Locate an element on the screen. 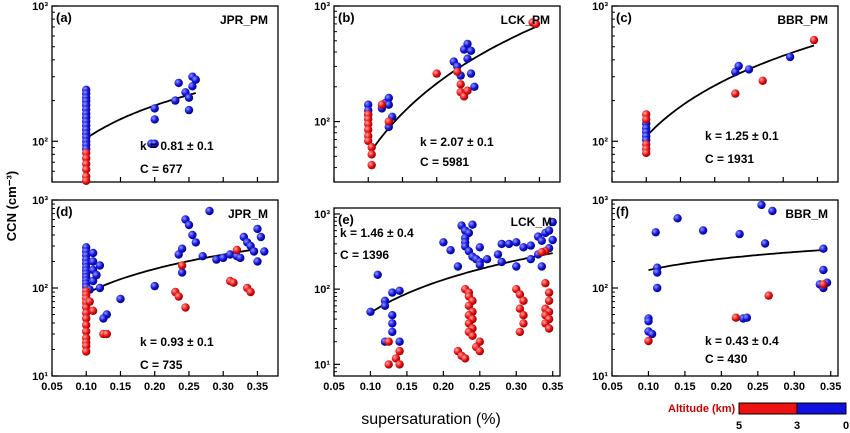 The height and width of the screenshot is (433, 850). legend-tick-0: 0 is located at coordinates (846, 426).